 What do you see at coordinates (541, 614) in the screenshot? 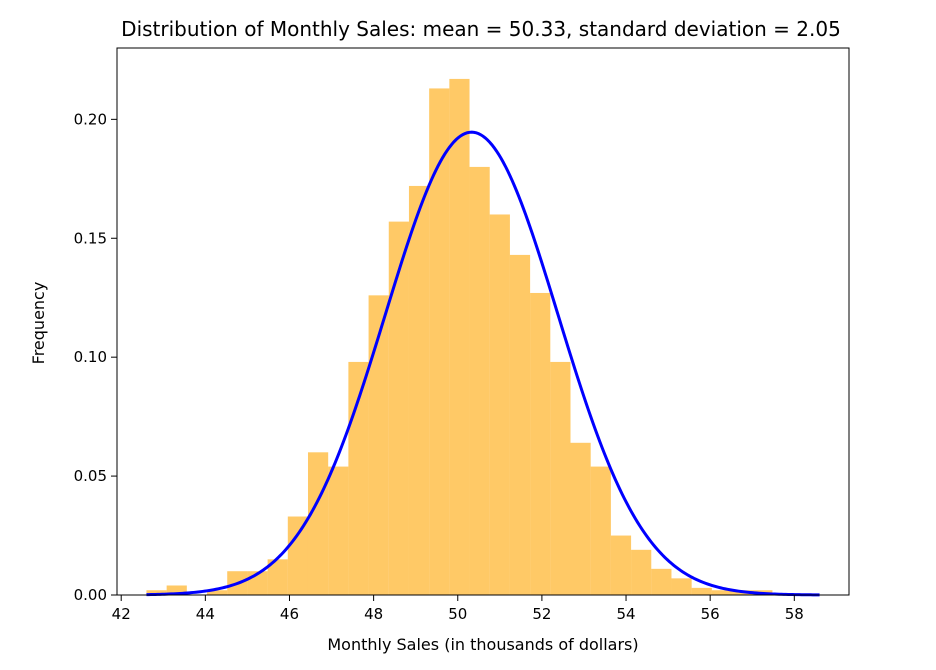
I see `x-tick-label: 52` at bounding box center [541, 614].